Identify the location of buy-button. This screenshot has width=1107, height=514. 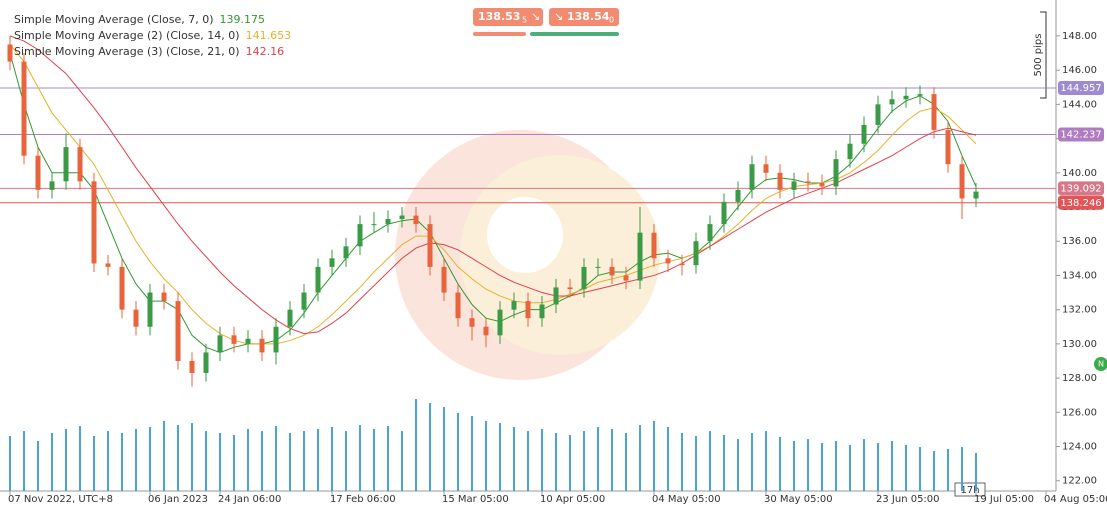
(584, 17).